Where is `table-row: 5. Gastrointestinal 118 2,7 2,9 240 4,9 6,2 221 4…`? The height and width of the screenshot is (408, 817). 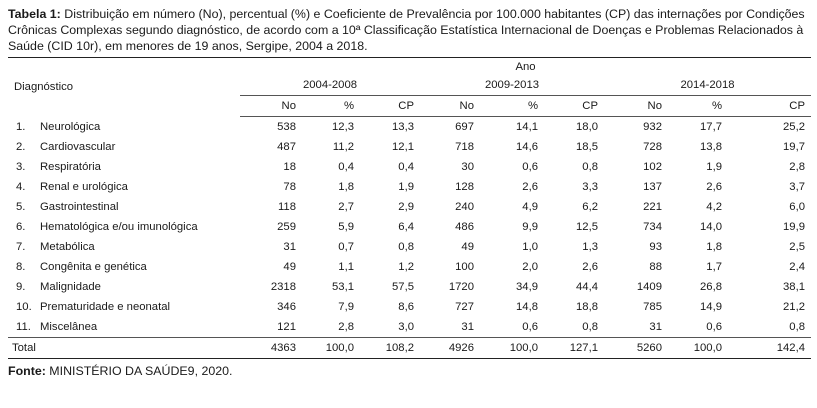
table-row: 5. Gastrointestinal 118 2,7 2,9 240 4,9 6,2 221 4… is located at coordinates (409, 207).